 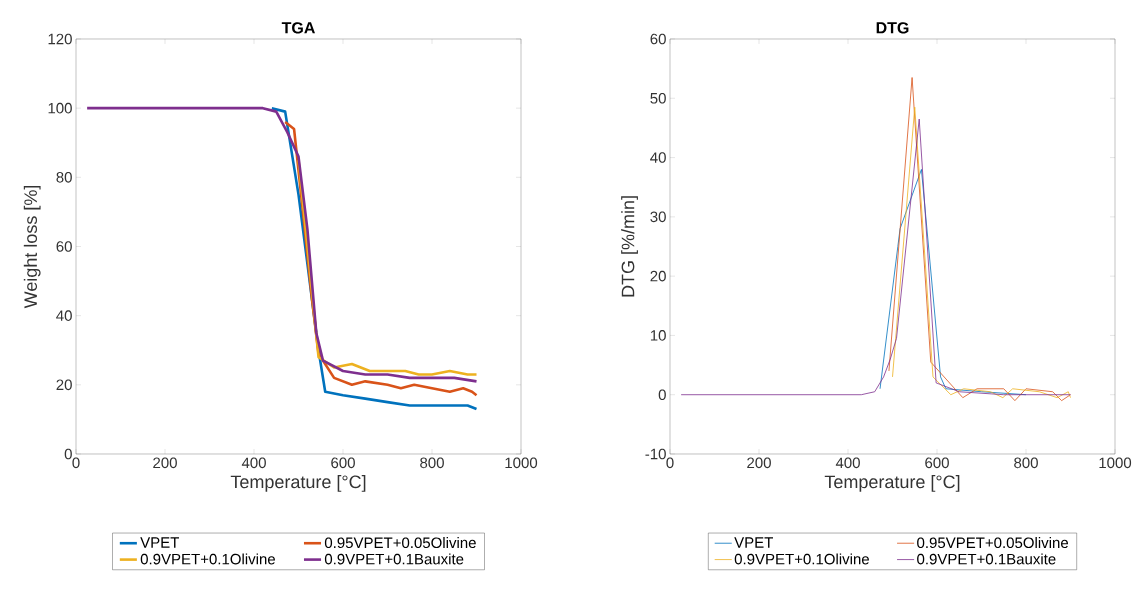 What do you see at coordinates (658, 217) in the screenshot?
I see `y-tick-label: 30` at bounding box center [658, 217].